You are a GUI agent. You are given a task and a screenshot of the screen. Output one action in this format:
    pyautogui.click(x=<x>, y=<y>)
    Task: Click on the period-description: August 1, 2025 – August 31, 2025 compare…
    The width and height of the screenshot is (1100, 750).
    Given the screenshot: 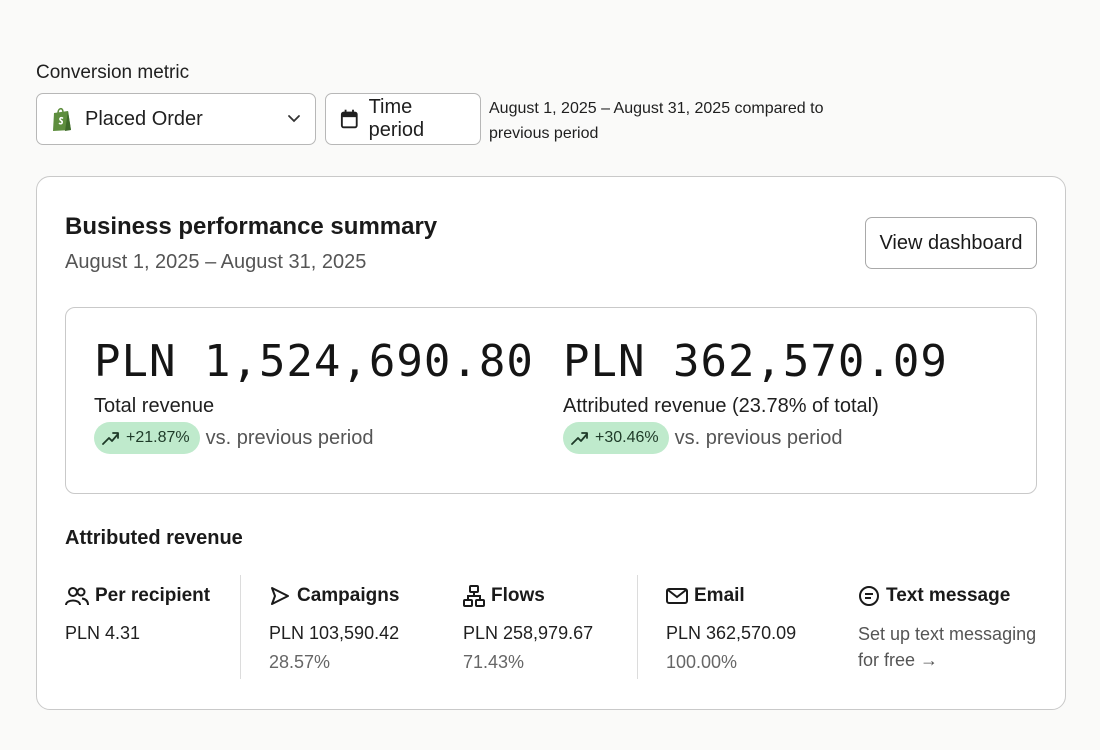 What is the action you would take?
    pyautogui.click(x=656, y=121)
    